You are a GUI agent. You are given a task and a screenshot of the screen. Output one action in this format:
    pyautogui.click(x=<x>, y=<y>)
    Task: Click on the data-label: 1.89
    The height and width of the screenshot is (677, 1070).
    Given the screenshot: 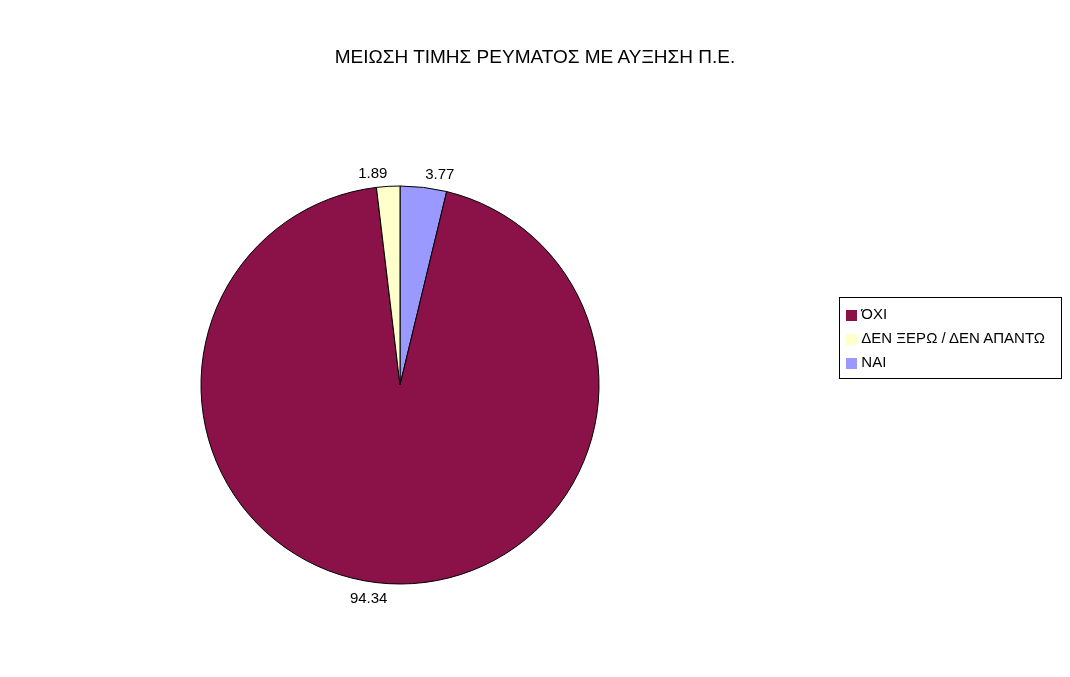 What is the action you would take?
    pyautogui.click(x=373, y=172)
    